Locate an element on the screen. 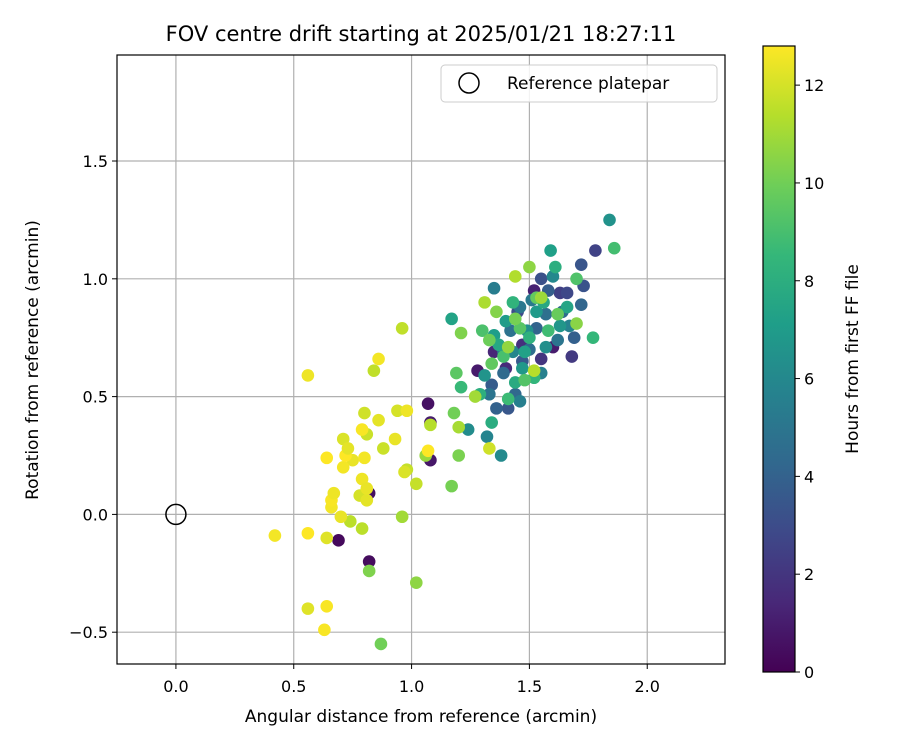 The height and width of the screenshot is (750, 900). y-tick-label: 0.0 is located at coordinates (95, 514).